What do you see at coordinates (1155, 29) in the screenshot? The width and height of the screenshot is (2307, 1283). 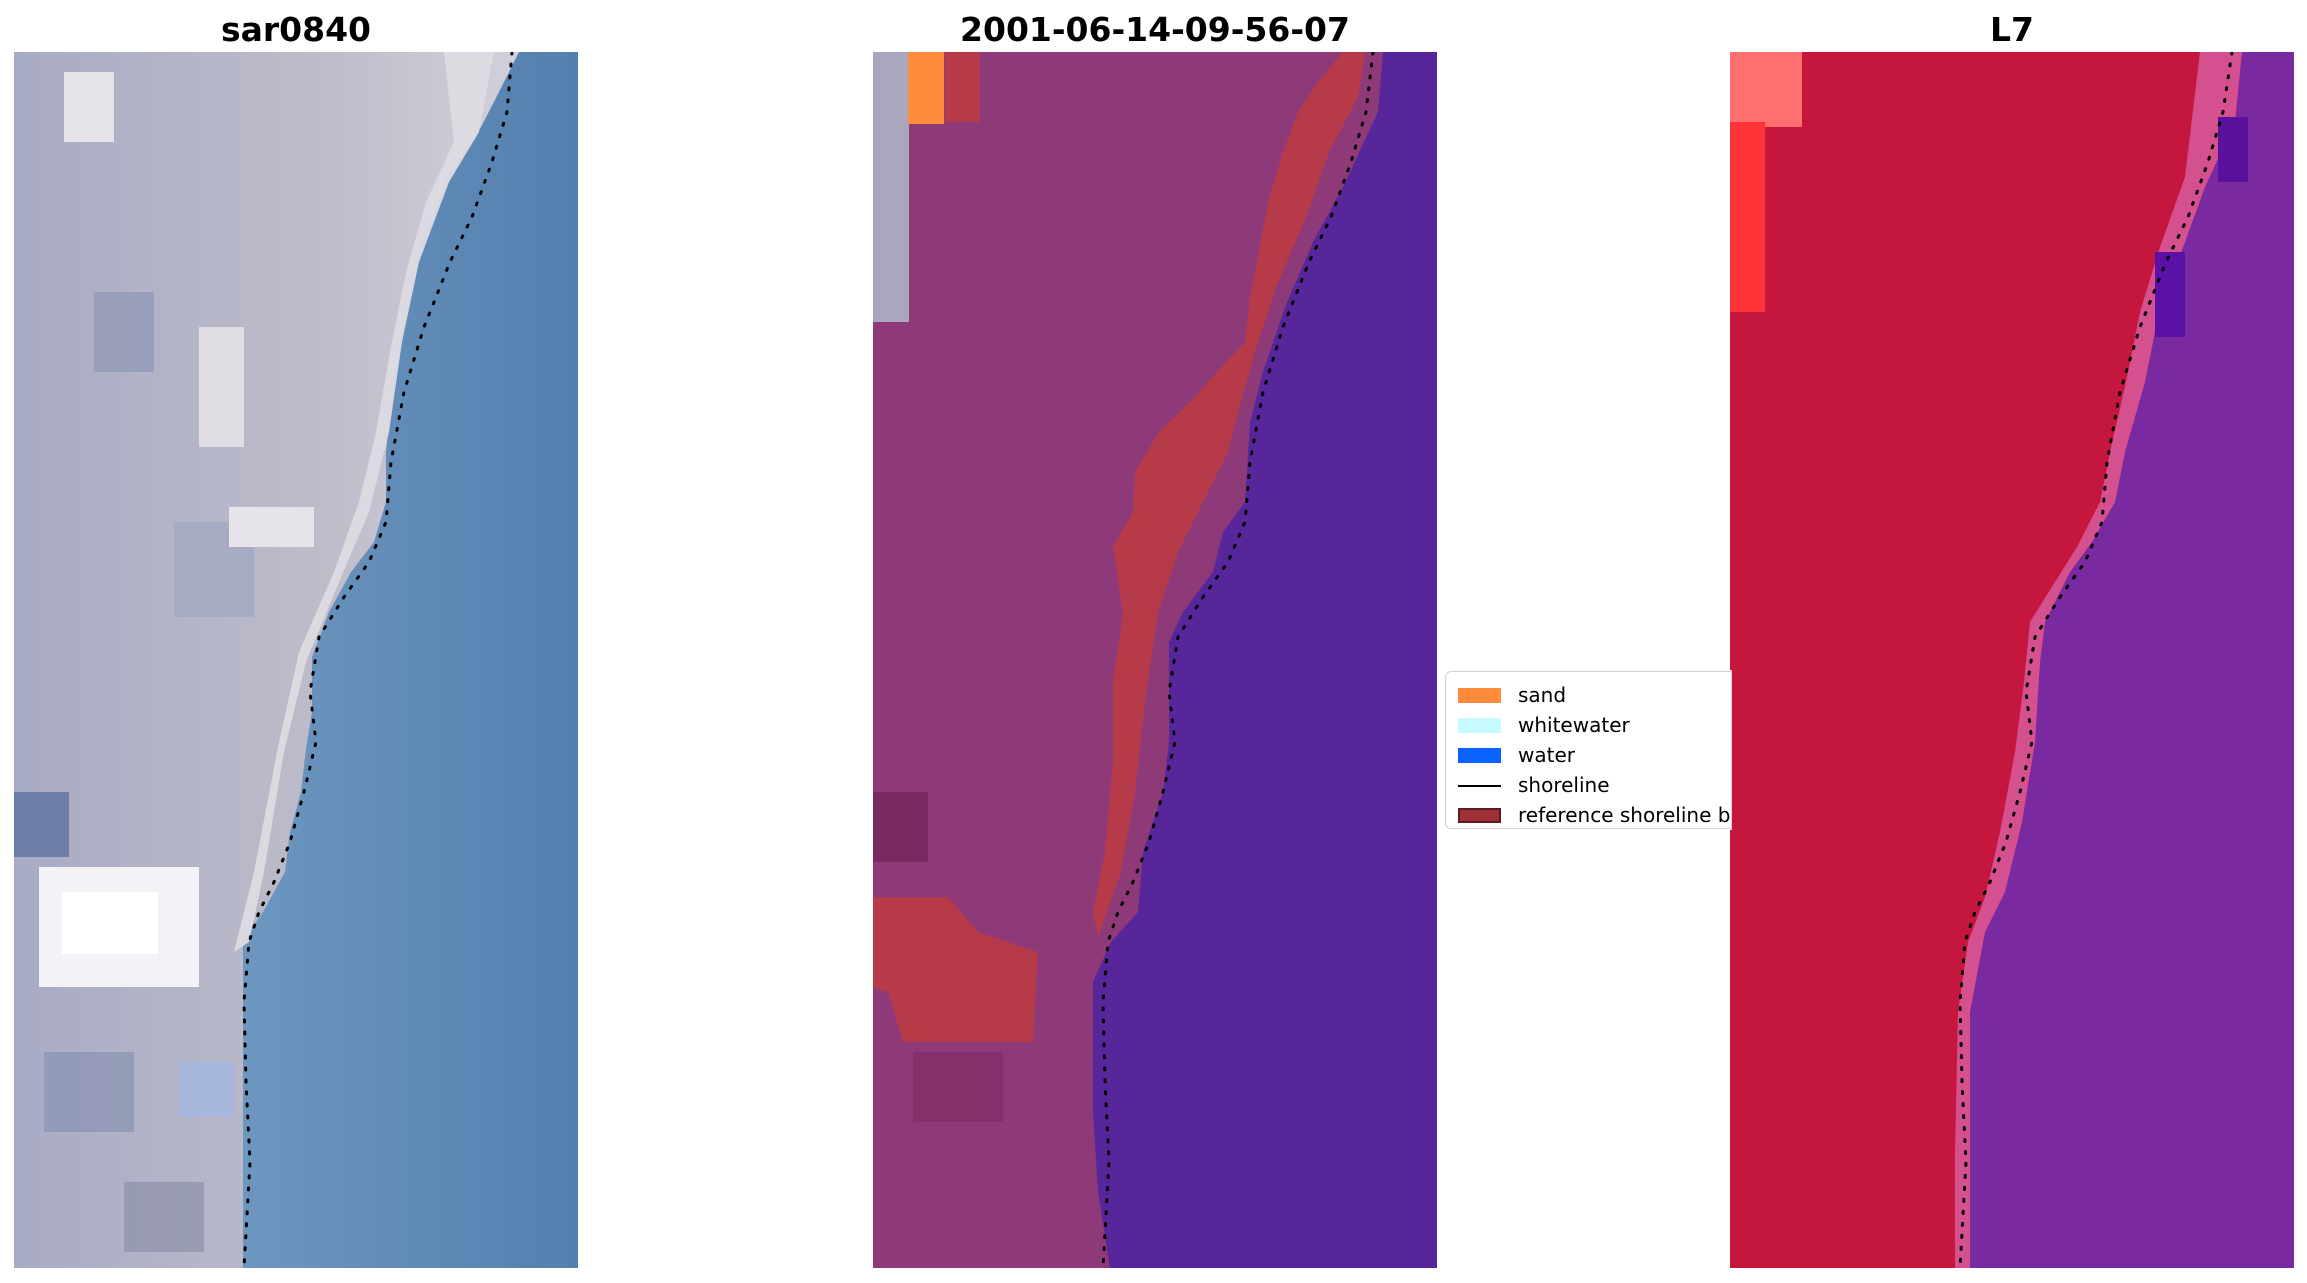 I see `panel-title-classification: 2001-06-14-09-56-07` at bounding box center [1155, 29].